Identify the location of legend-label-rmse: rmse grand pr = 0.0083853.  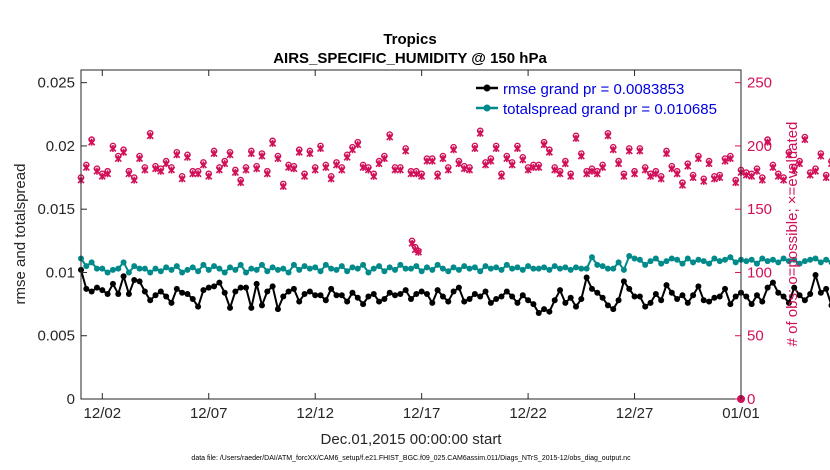
(593, 89).